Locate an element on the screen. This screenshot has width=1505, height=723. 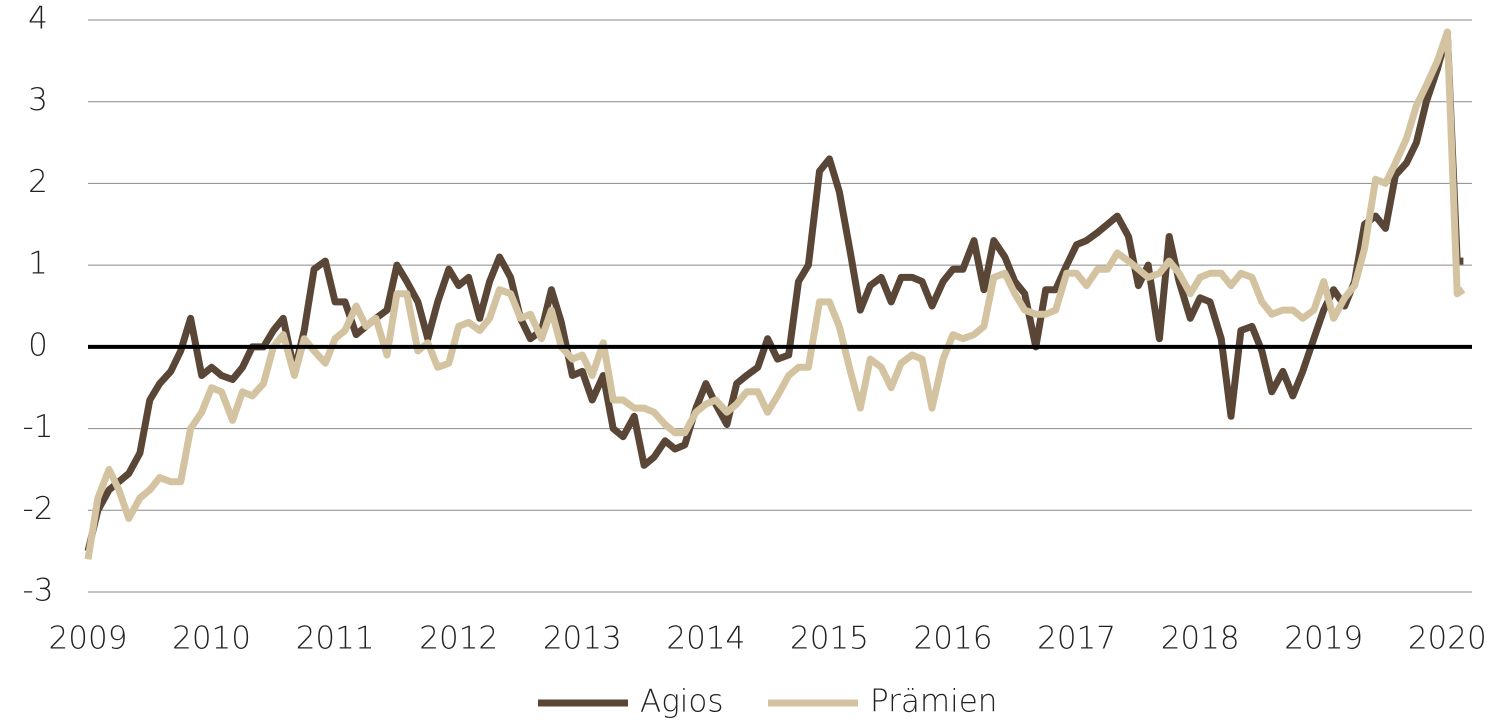
x-tick-label: 2014 is located at coordinates (705, 639).